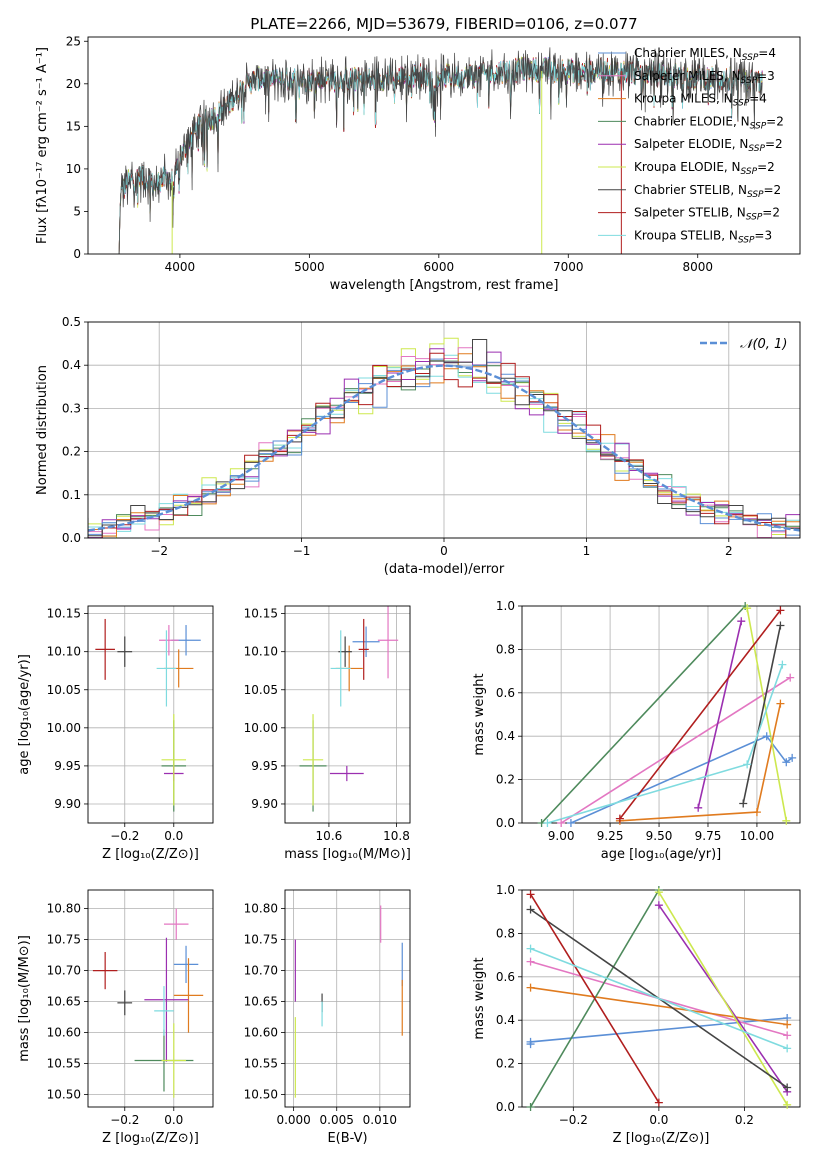 The height and width of the screenshot is (1174, 819). What do you see at coordinates (24, 998) in the screenshot?
I see `y-axis-label: mass [log₁₀(M/M⊙)]` at bounding box center [24, 998].